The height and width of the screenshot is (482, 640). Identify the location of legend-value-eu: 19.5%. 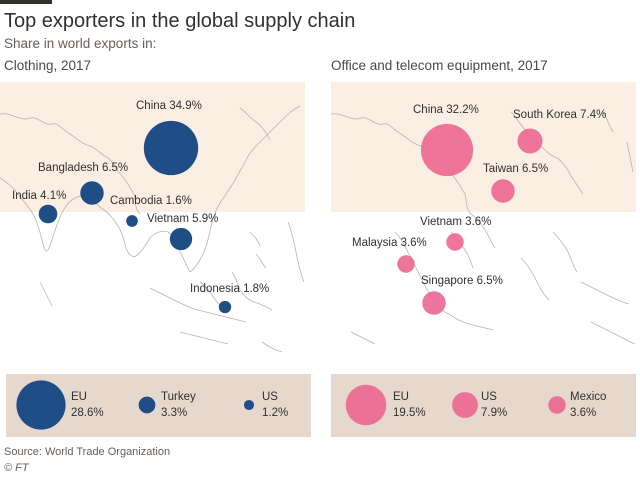
(409, 413).